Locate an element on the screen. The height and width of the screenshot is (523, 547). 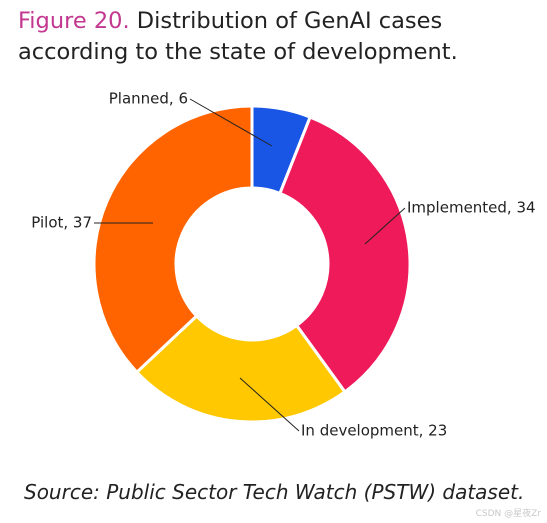
leader-line-in-development is located at coordinates (269, 404).